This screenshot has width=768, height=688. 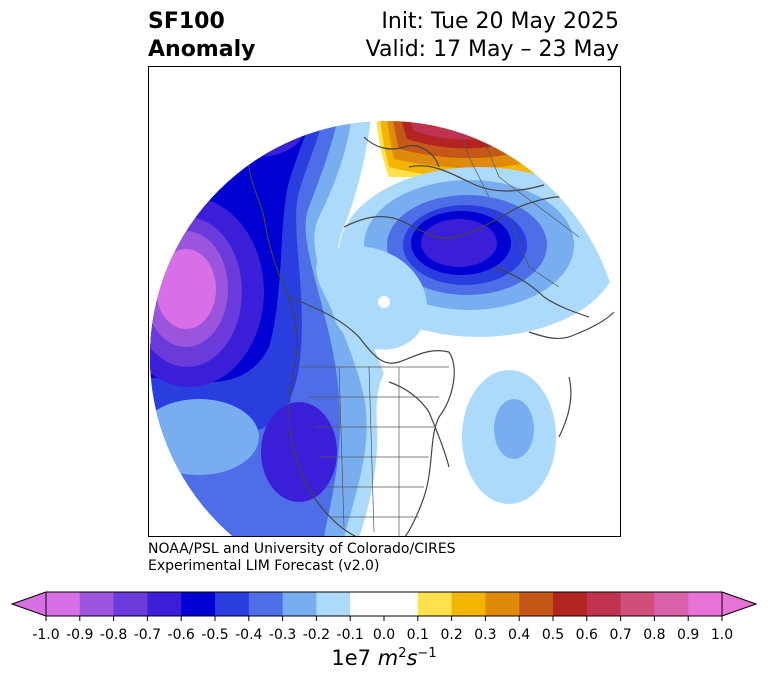 I want to click on colorbar-tick-label: -0.2, so click(x=316, y=635).